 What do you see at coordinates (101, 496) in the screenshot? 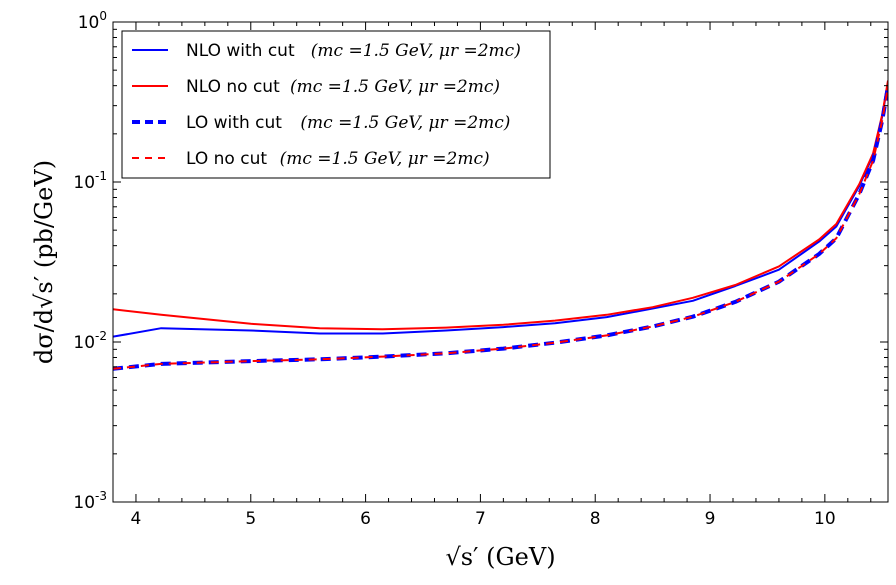
I see `y-tick-exponent: -3` at bounding box center [101, 496].